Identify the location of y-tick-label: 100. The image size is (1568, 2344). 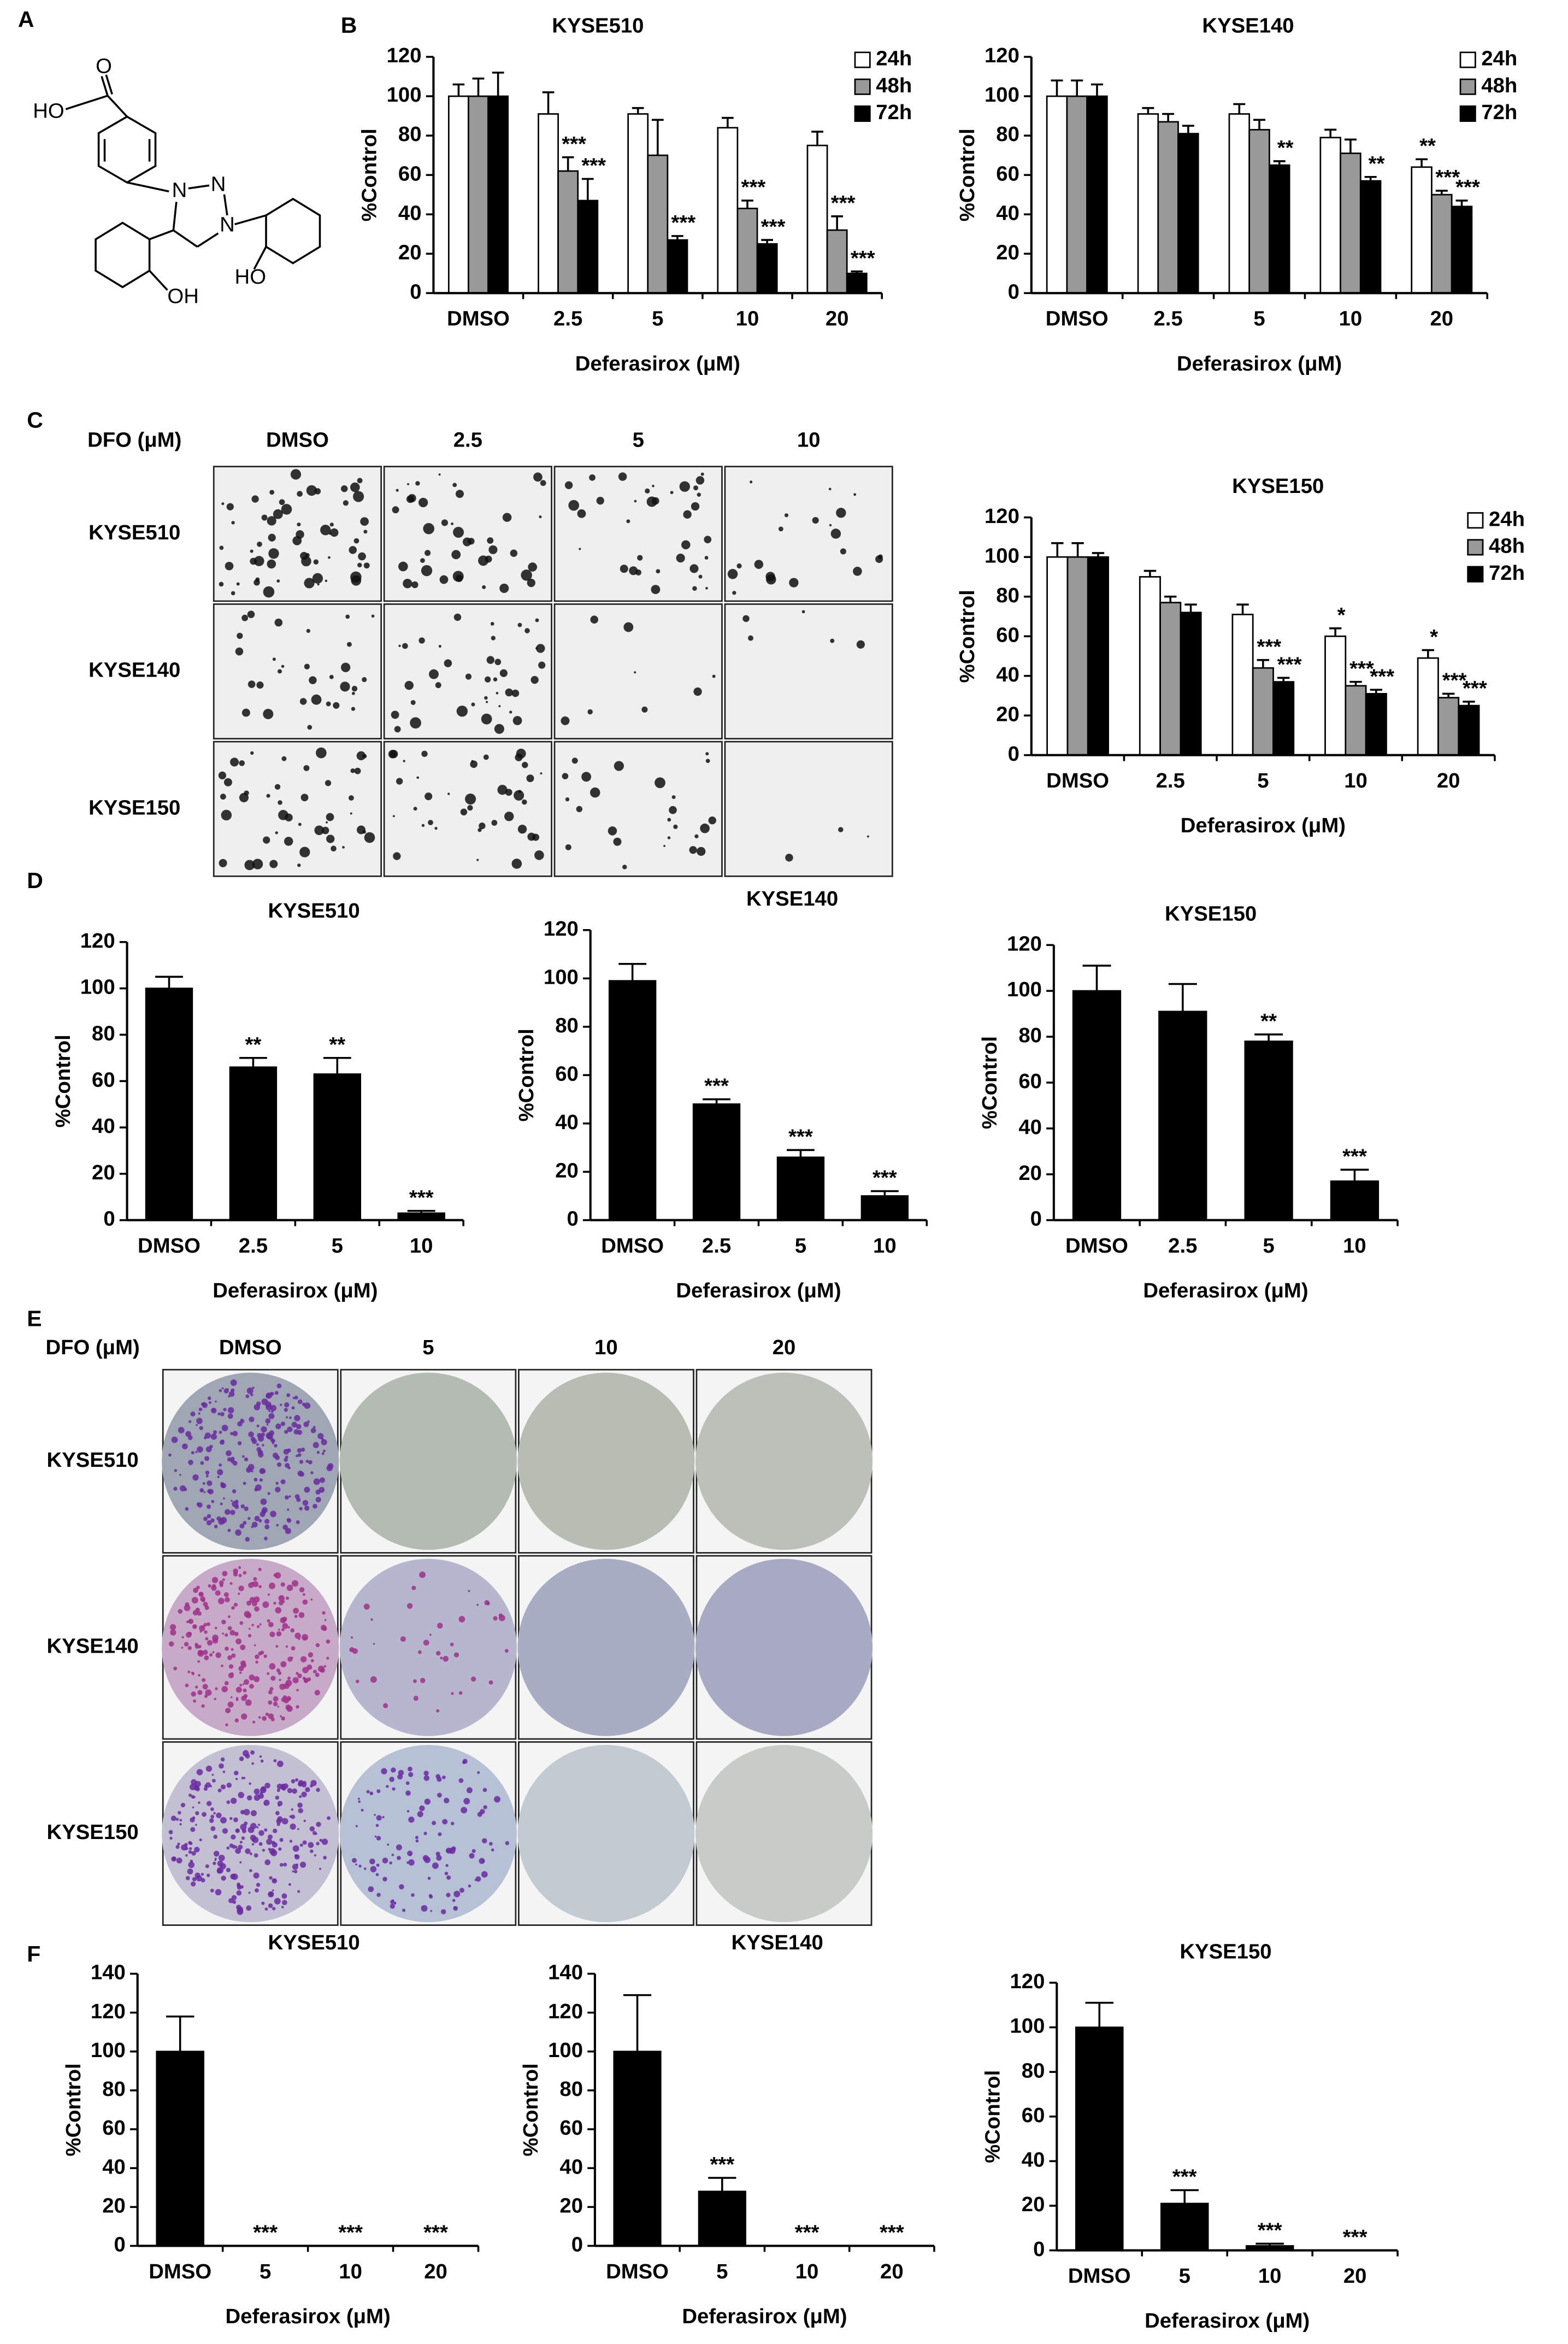
(404, 95).